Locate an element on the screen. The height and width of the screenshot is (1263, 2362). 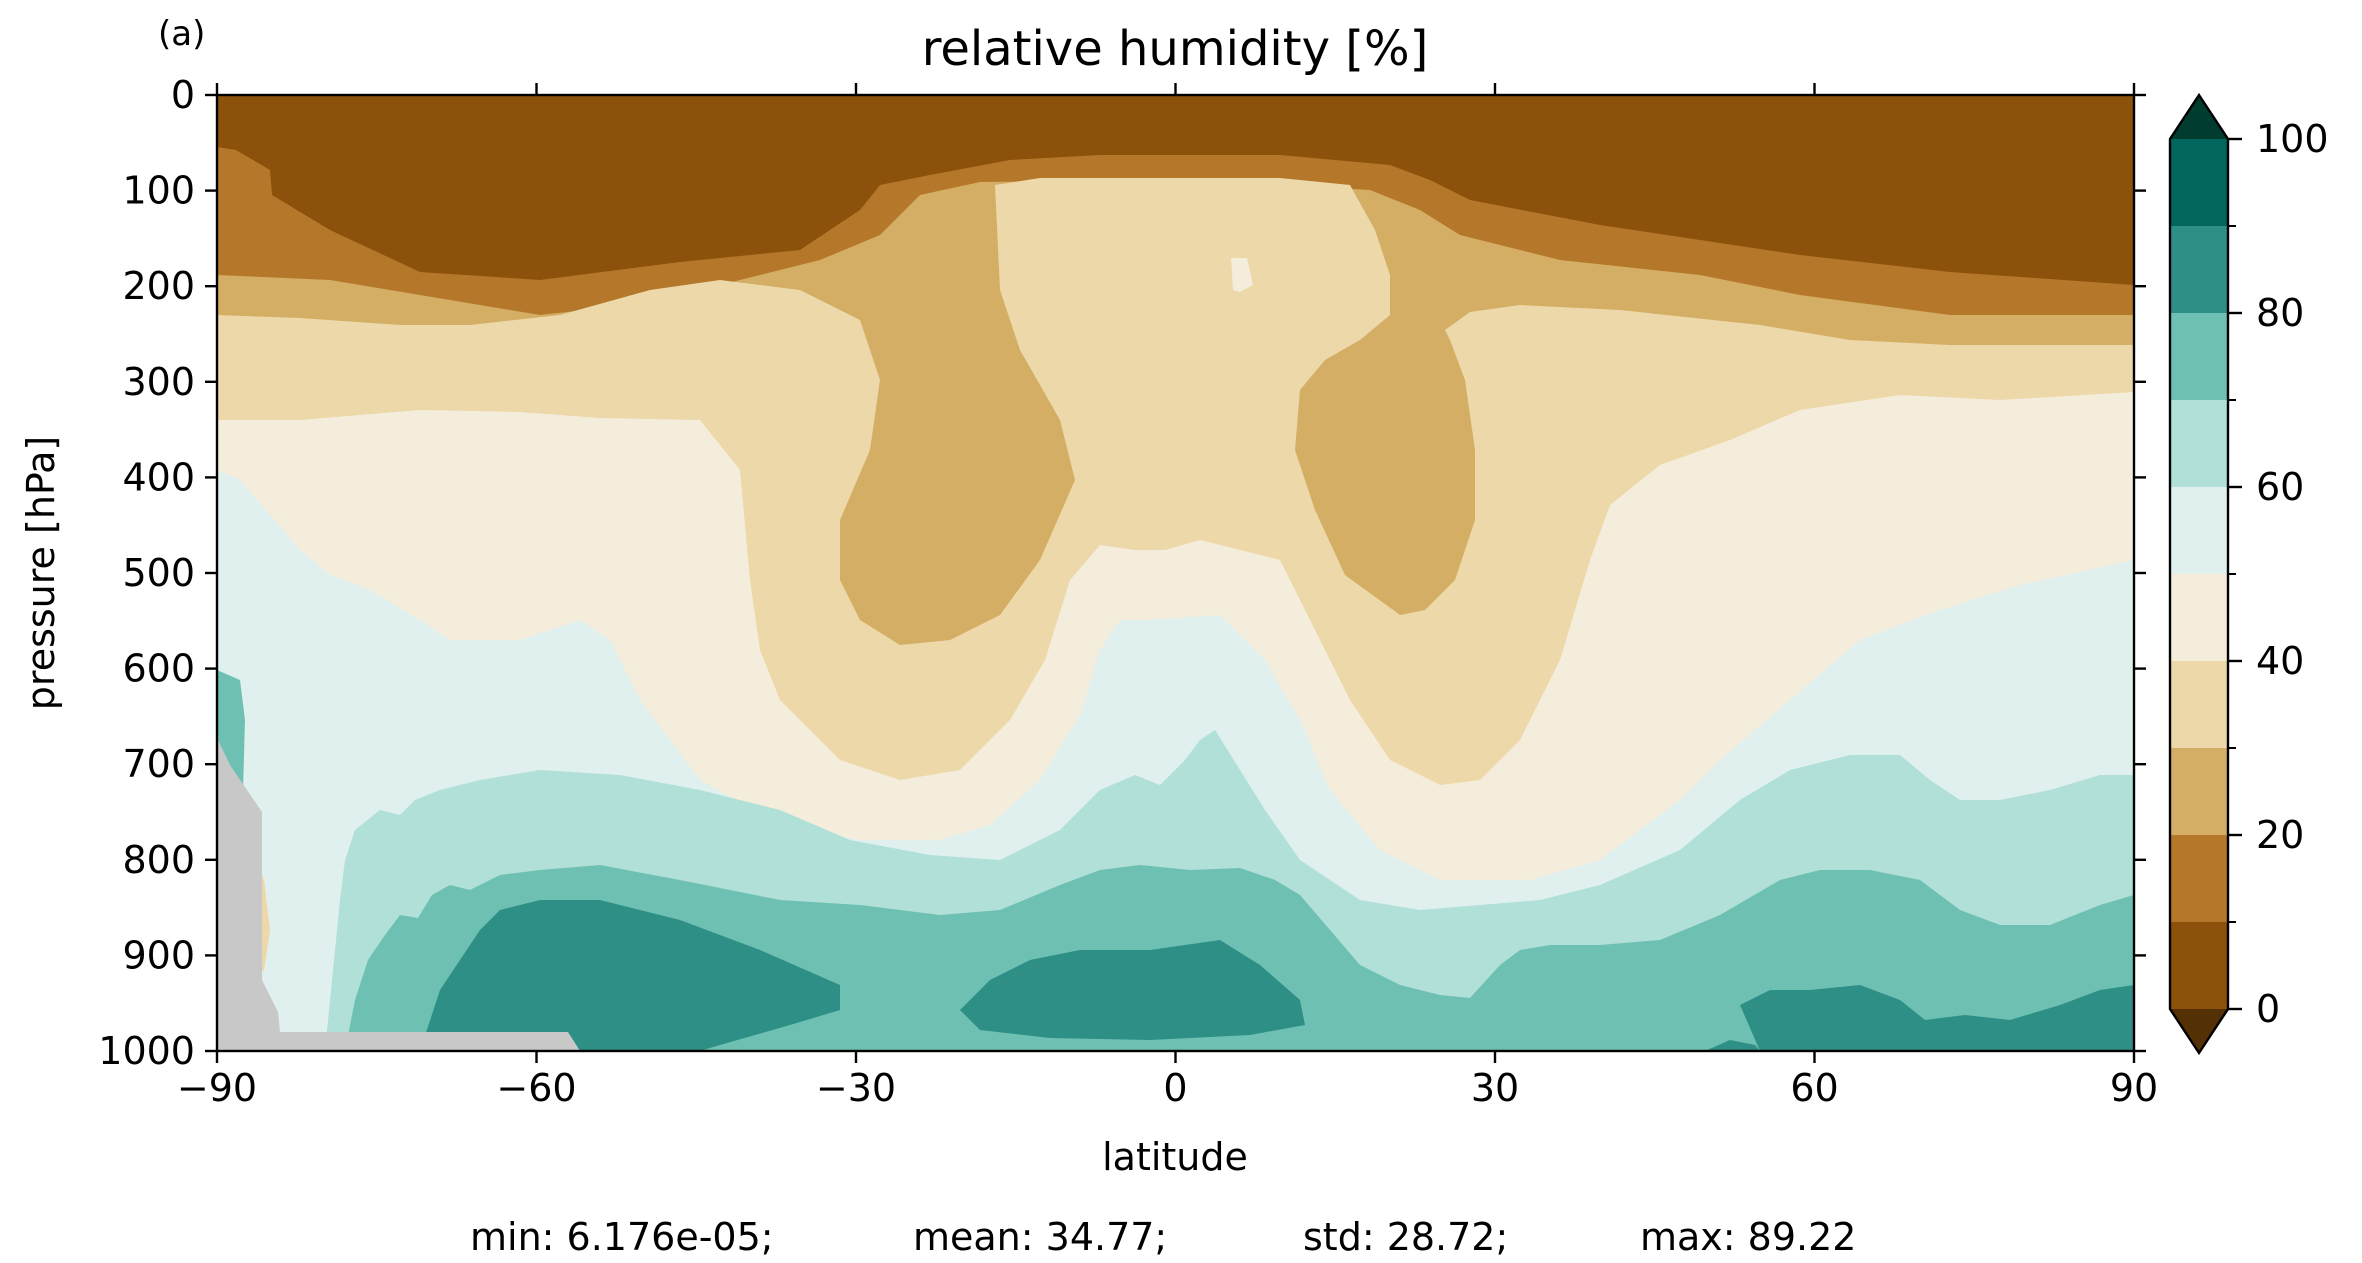
colorbar: 0 20 40 60 80 100 is located at coordinates (2248, 574).